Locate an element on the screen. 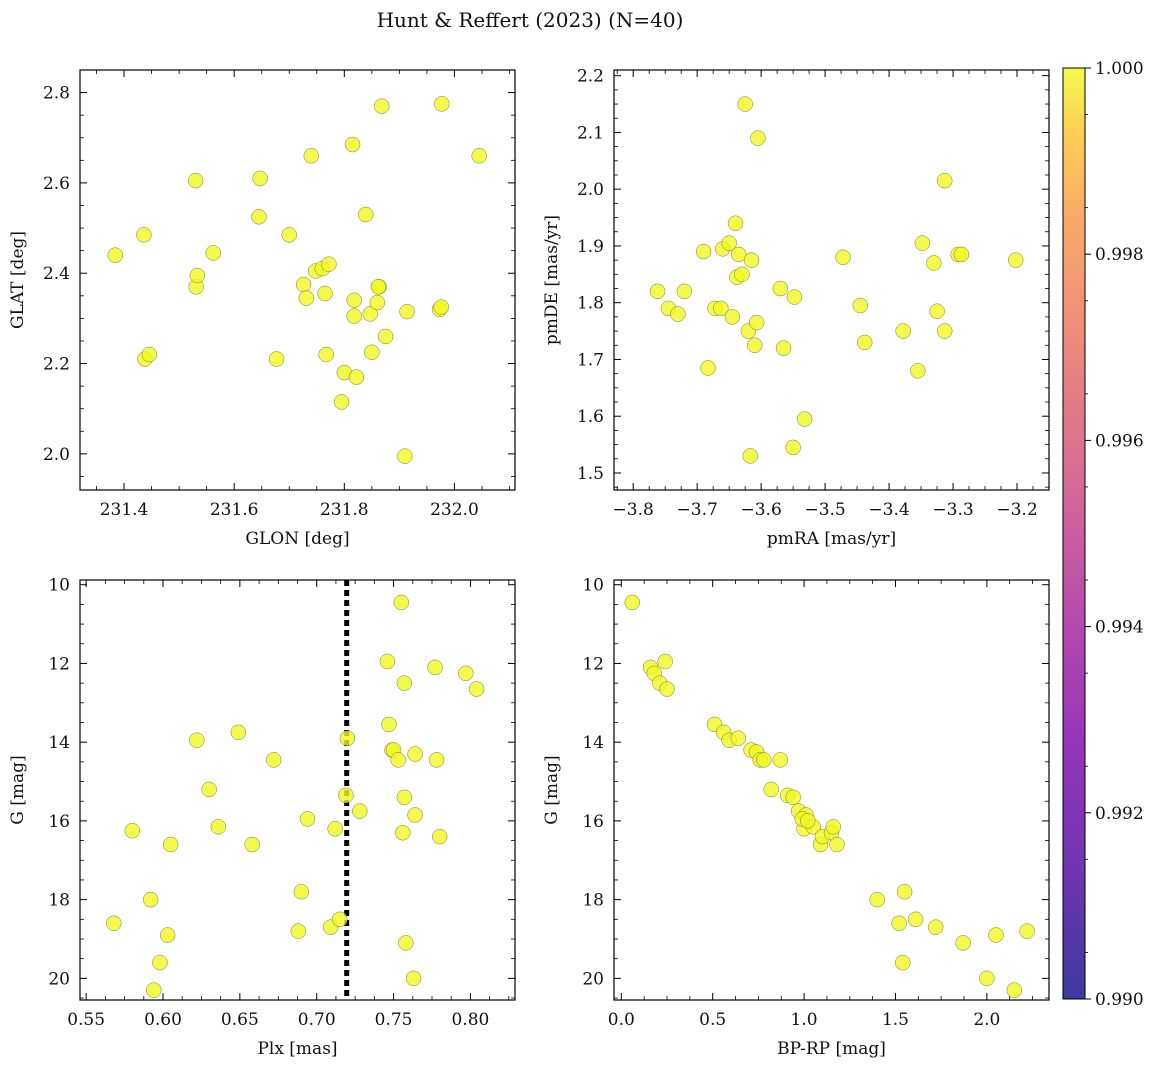 The image size is (1160, 1067). x-tick-label: −3.7 is located at coordinates (697, 510).